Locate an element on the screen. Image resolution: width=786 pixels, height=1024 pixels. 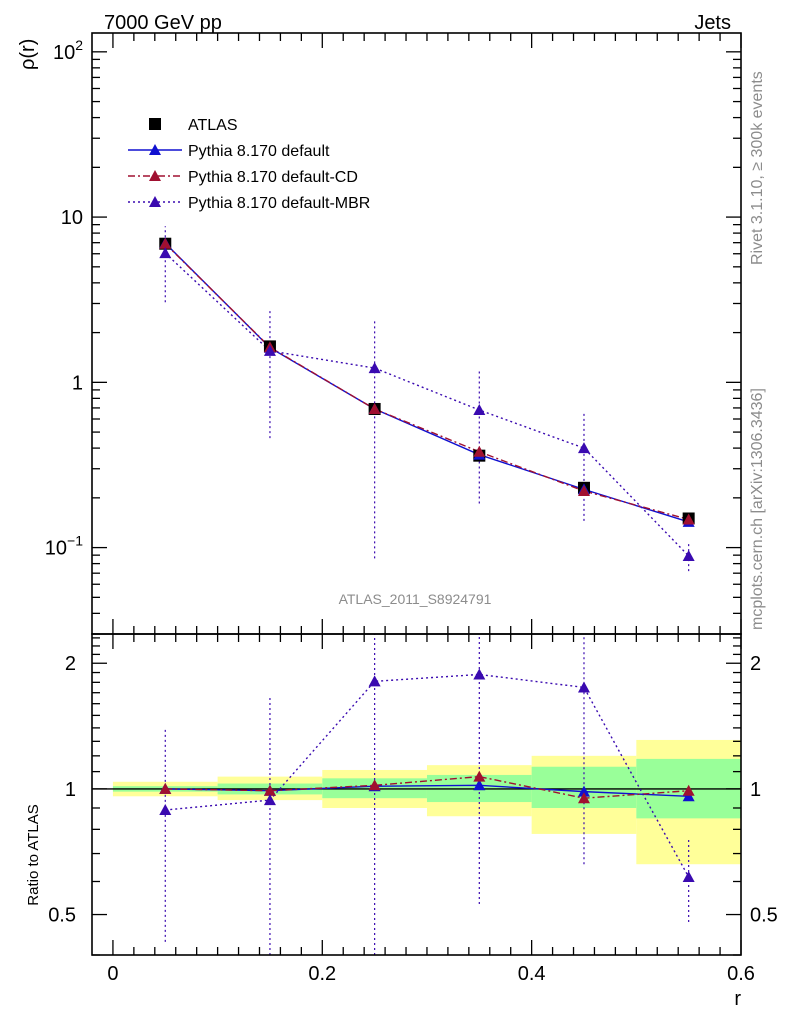
legend-label: Pythia 8.170 default-CD is located at coordinates (273, 177).